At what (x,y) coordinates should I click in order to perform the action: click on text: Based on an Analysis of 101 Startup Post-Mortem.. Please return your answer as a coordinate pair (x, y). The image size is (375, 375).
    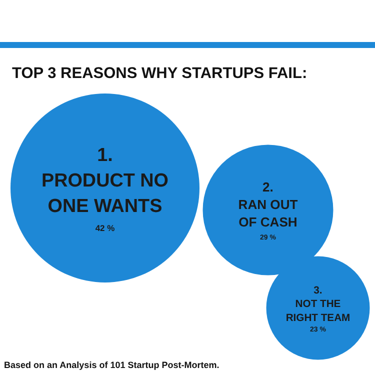
    Looking at the image, I should click on (112, 365).